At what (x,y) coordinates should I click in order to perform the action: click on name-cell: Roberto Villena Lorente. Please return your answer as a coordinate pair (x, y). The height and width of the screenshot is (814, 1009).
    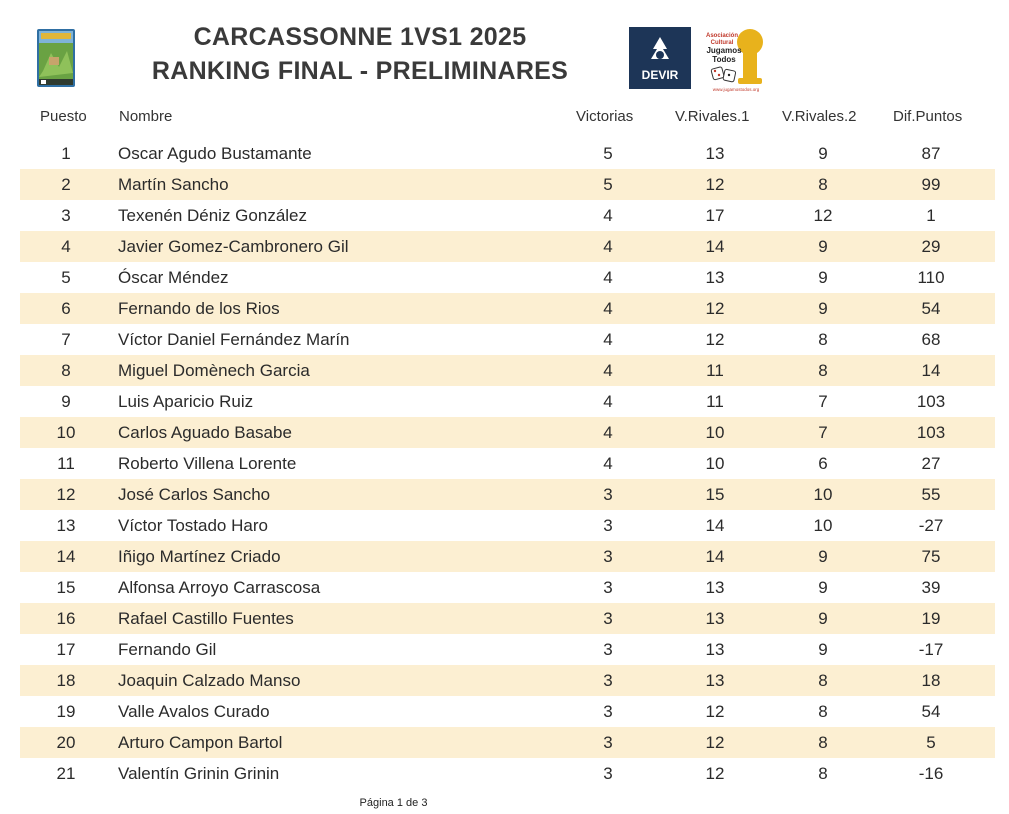
    Looking at the image, I should click on (207, 463).